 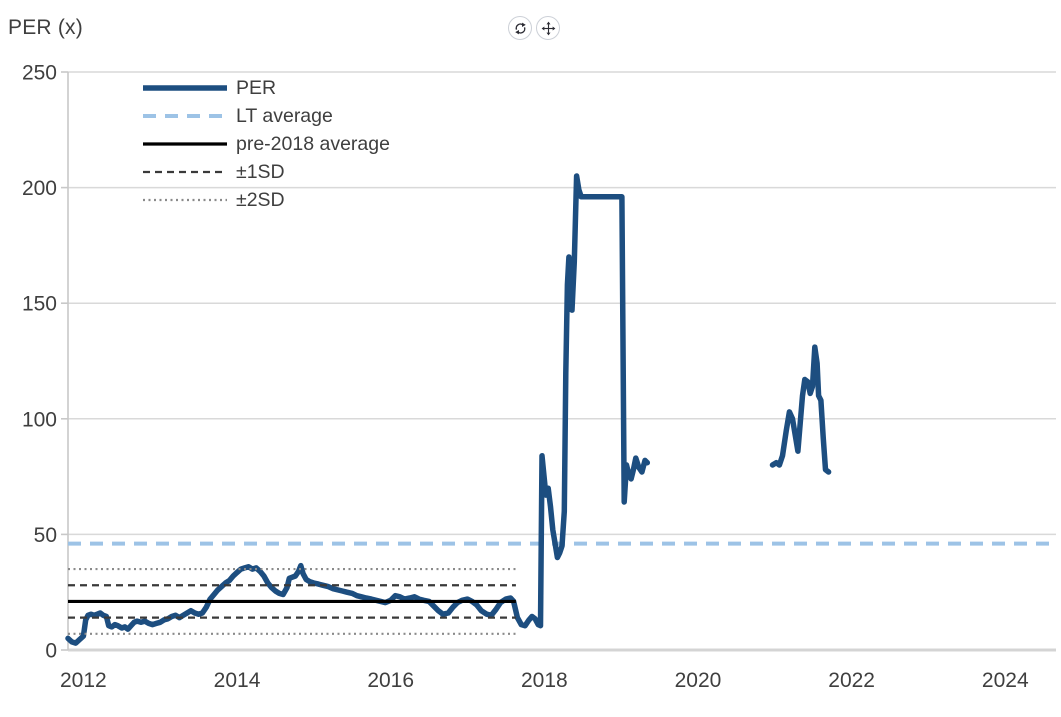 I want to click on x-tick-label-2022: 2022, so click(x=851, y=680).